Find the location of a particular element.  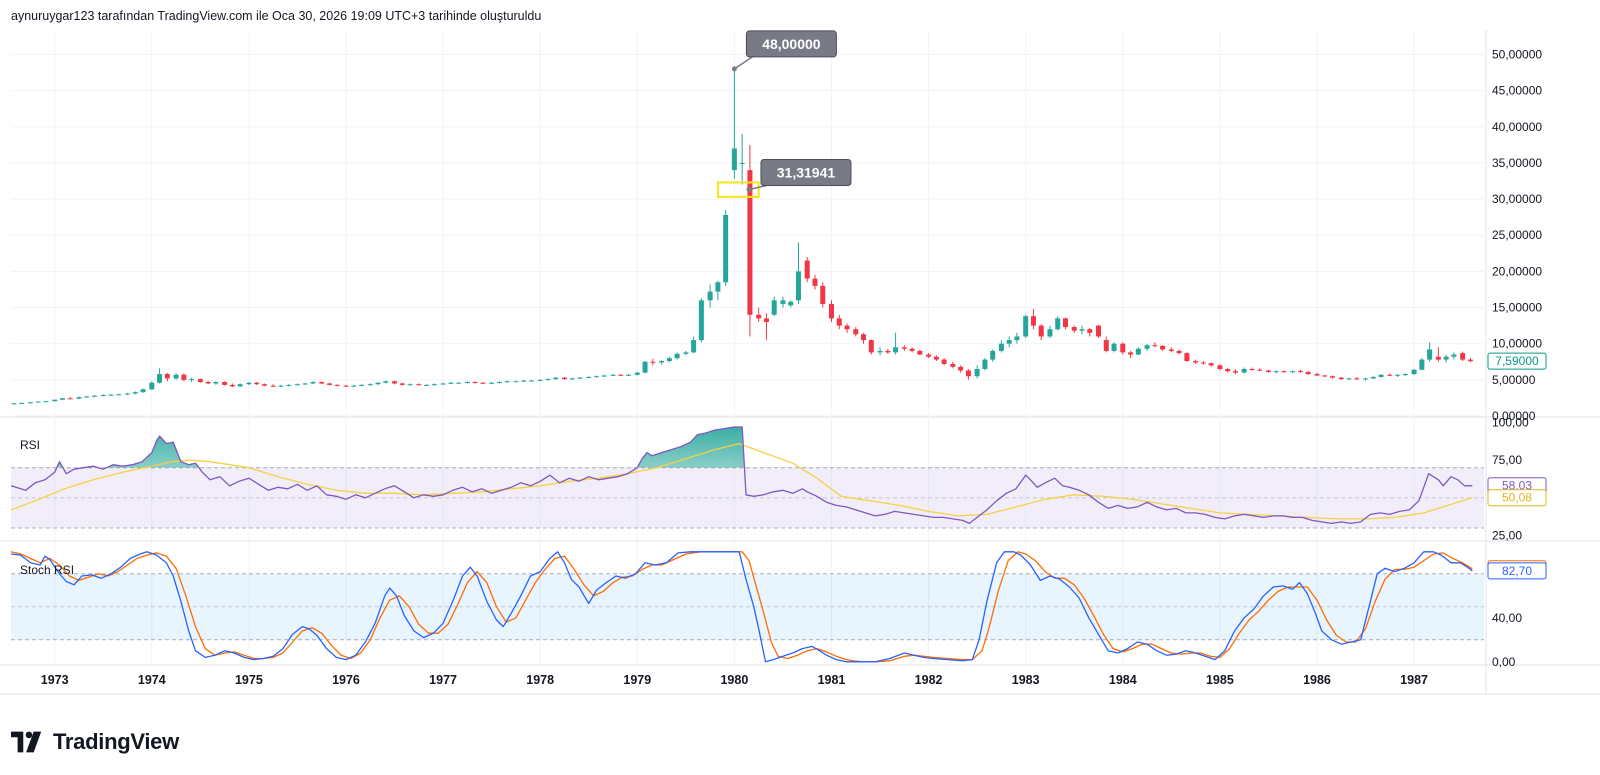

price-callout: 48,00000 is located at coordinates (784, 51).